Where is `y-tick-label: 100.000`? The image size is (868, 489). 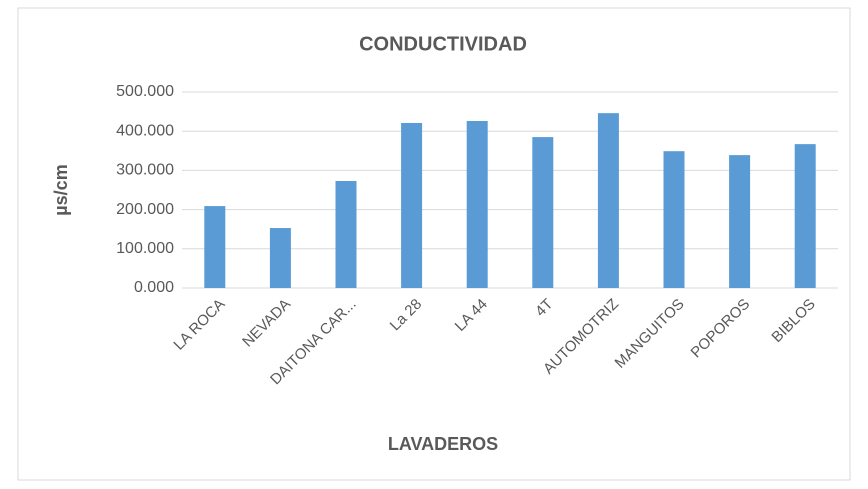 y-tick-label: 100.000 is located at coordinates (145, 248).